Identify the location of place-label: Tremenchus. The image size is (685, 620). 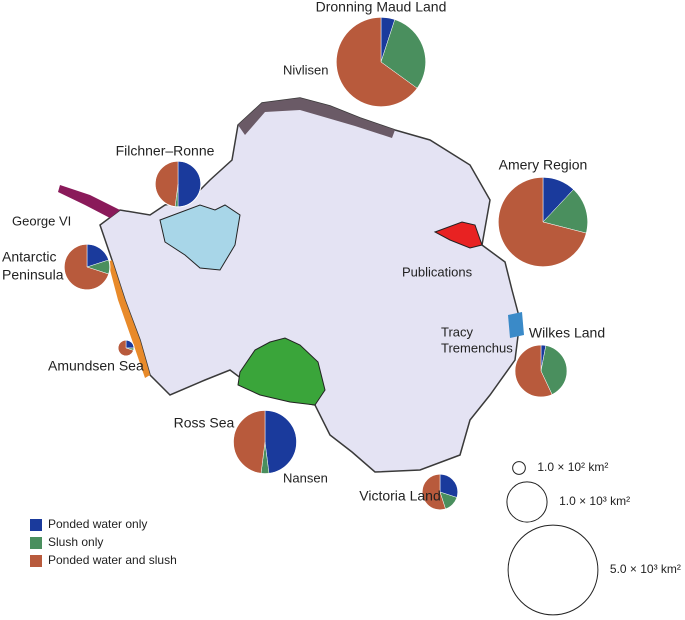
(477, 347).